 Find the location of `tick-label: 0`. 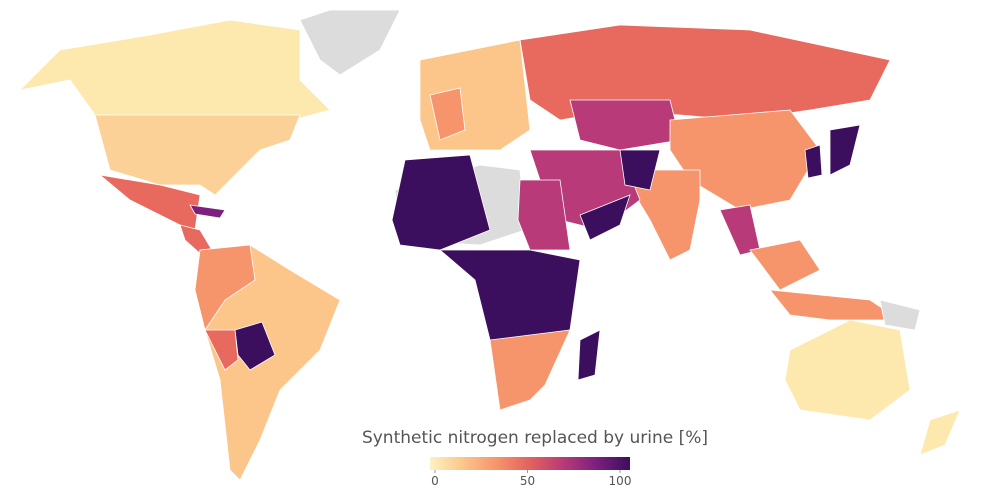

tick-label: 0 is located at coordinates (435, 481).